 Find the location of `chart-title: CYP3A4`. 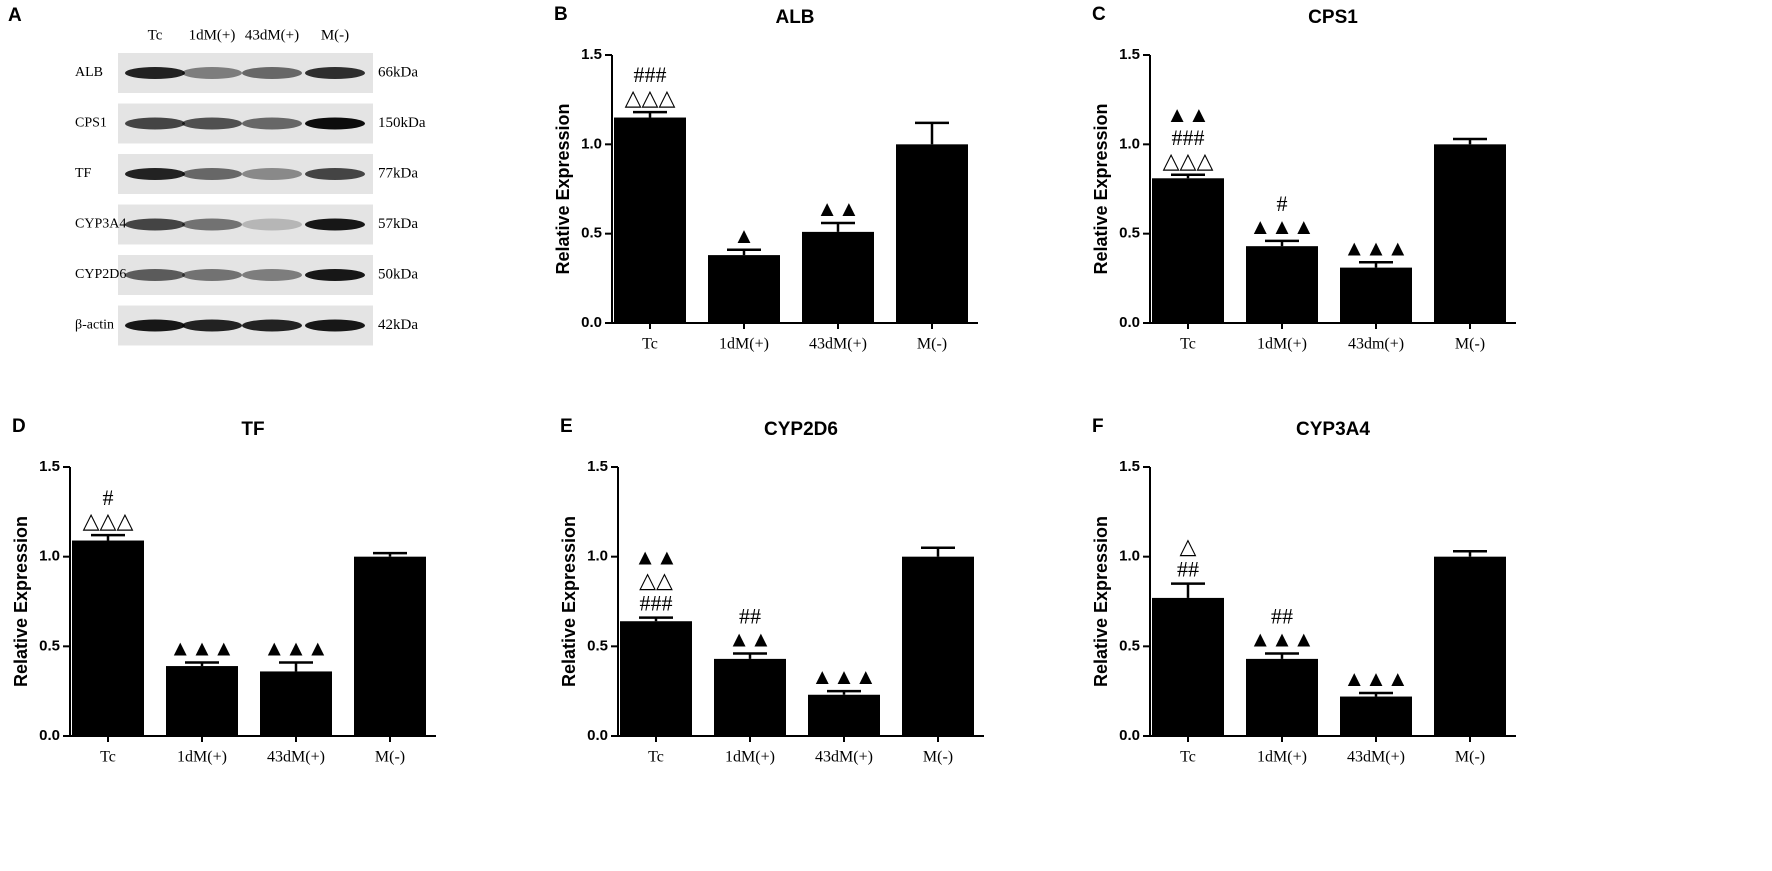

chart-title: CYP3A4 is located at coordinates (1333, 429).